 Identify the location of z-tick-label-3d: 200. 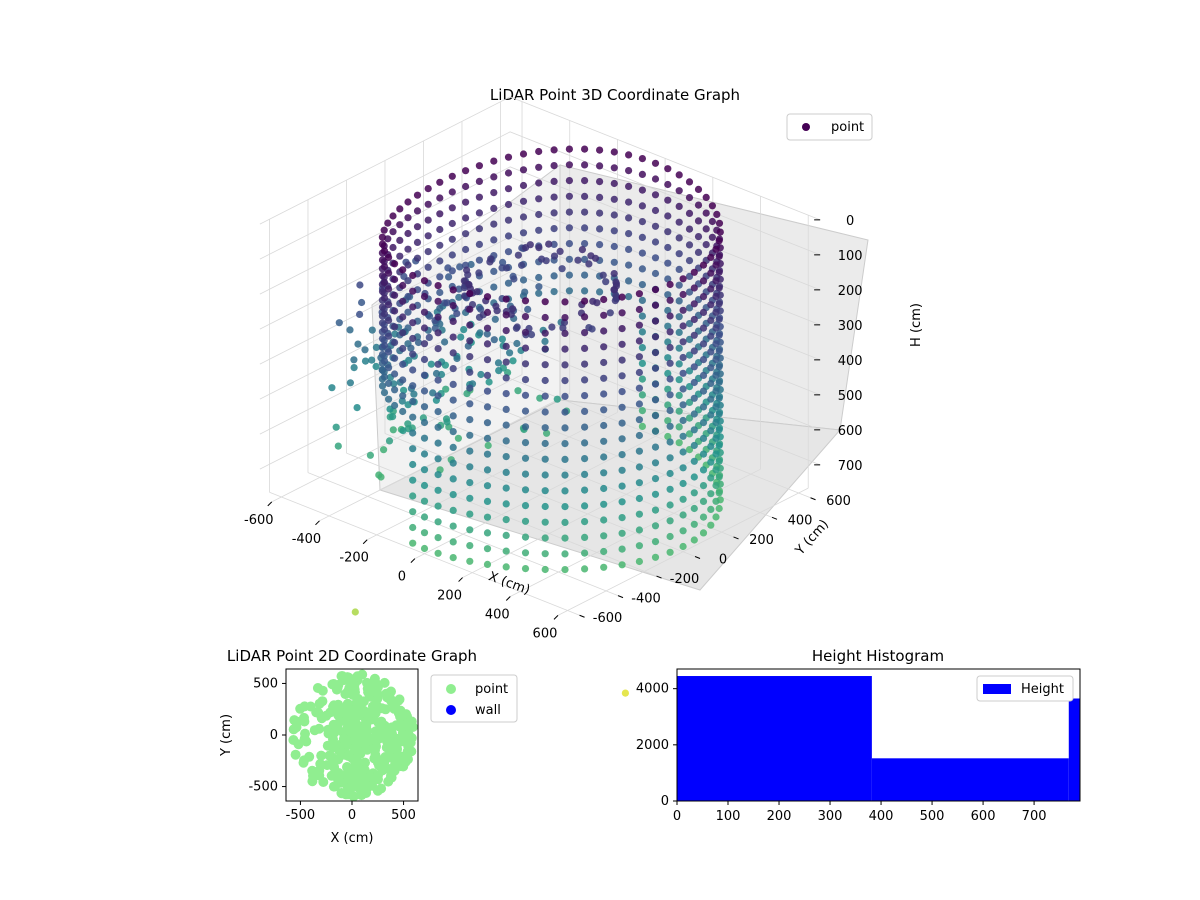
(850, 291).